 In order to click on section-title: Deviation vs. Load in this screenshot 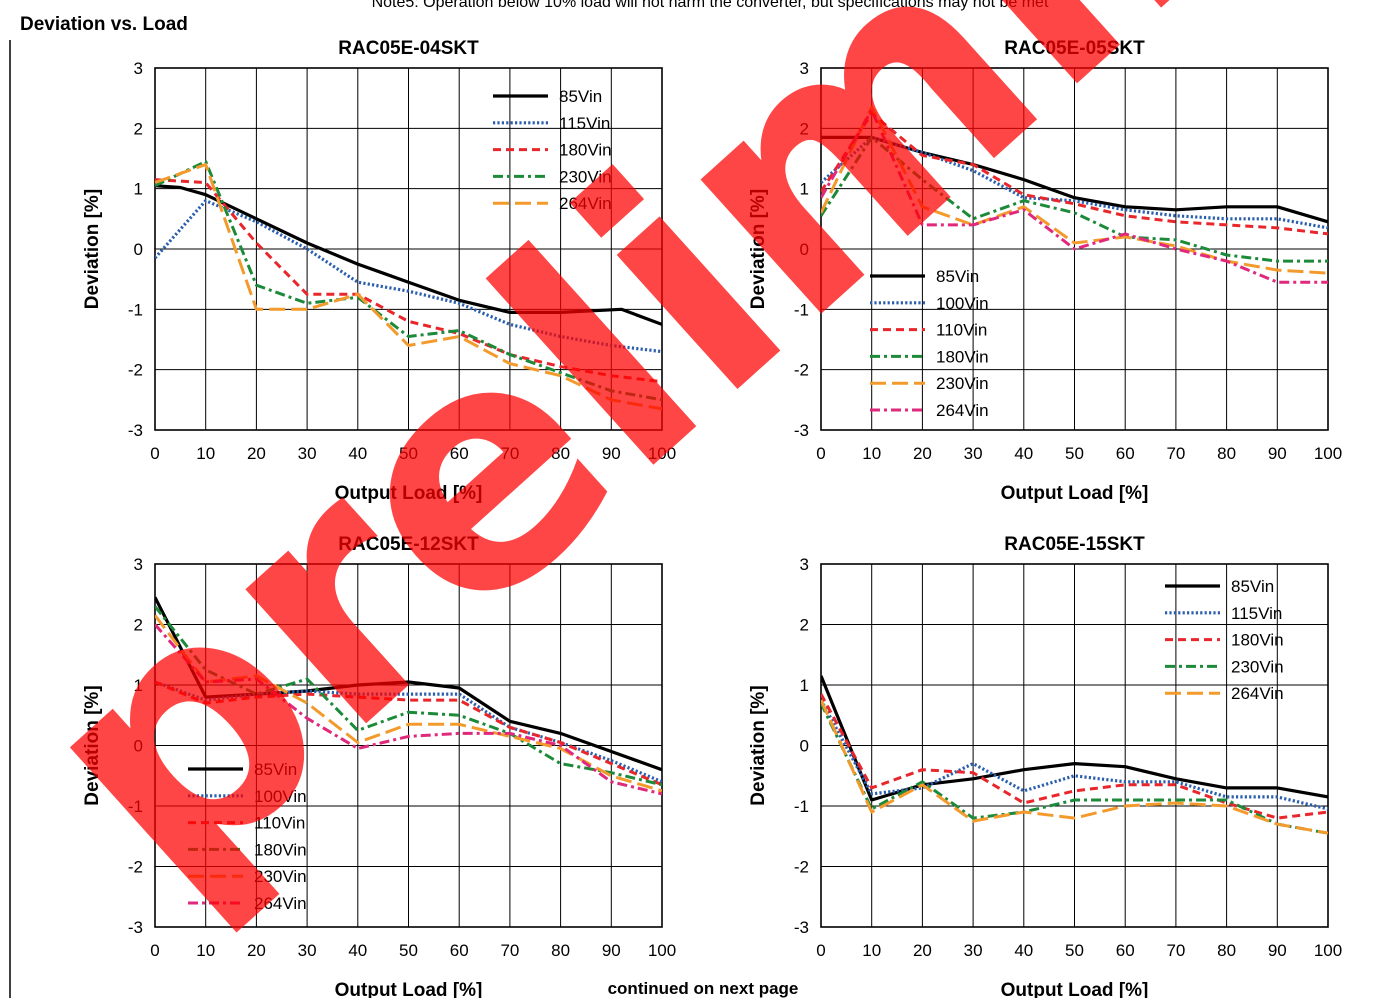, I will do `click(104, 24)`.